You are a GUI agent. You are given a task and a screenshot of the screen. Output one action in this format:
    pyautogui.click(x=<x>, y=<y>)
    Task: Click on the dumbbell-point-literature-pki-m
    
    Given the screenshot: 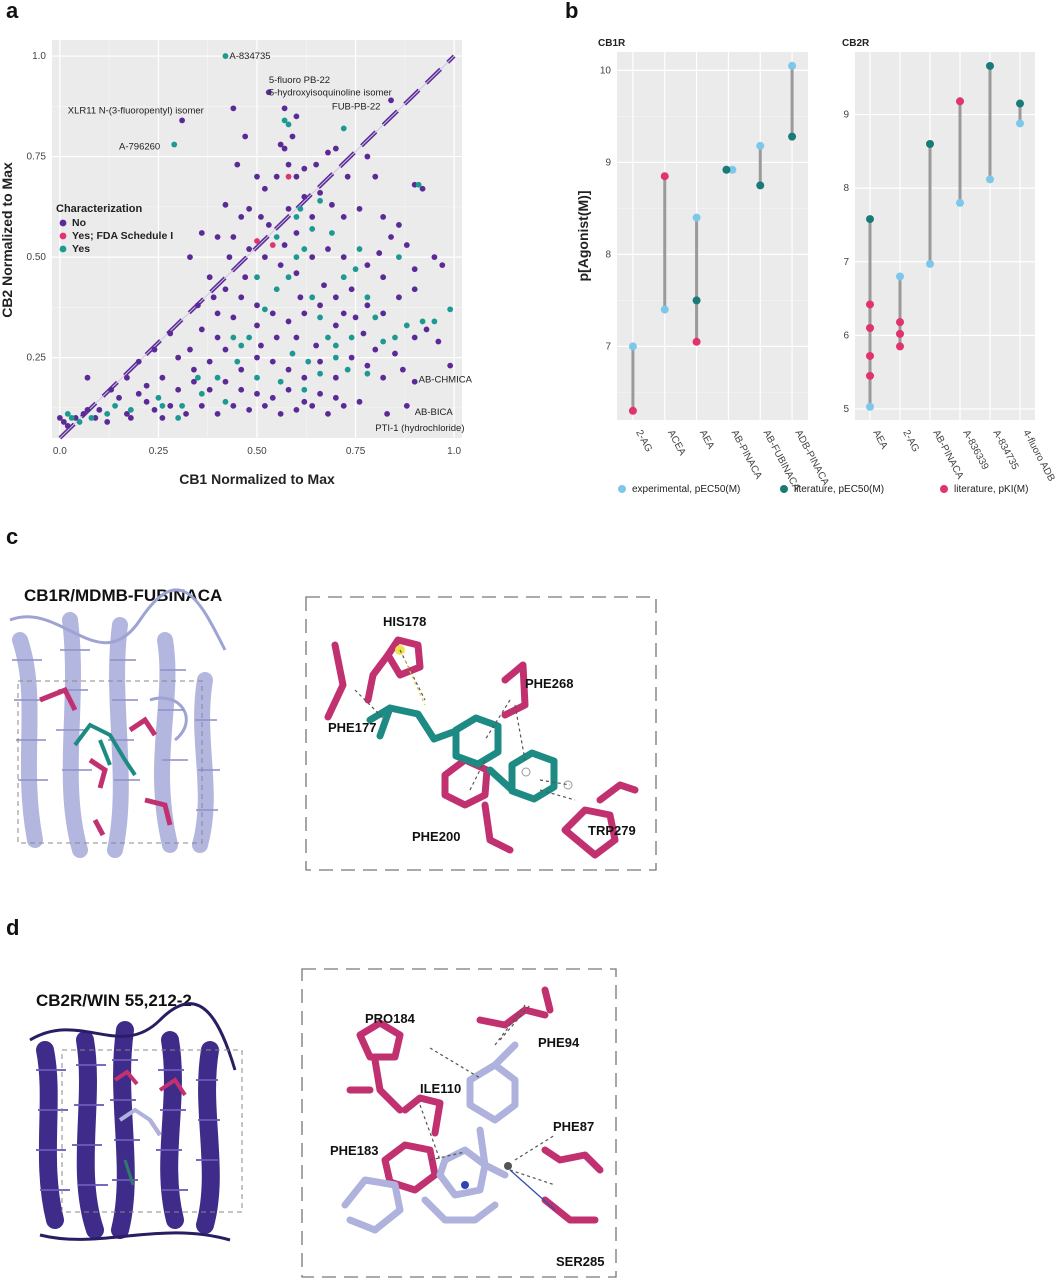 What is the action you would take?
    pyautogui.click(x=870, y=328)
    